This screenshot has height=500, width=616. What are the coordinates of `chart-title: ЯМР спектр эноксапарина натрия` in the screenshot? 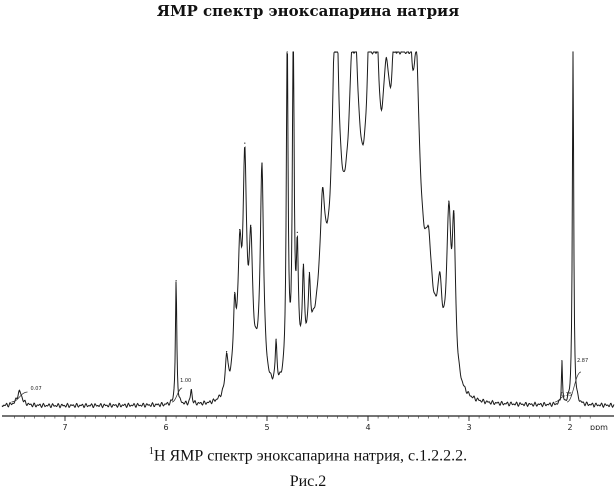 It's located at (308, 11).